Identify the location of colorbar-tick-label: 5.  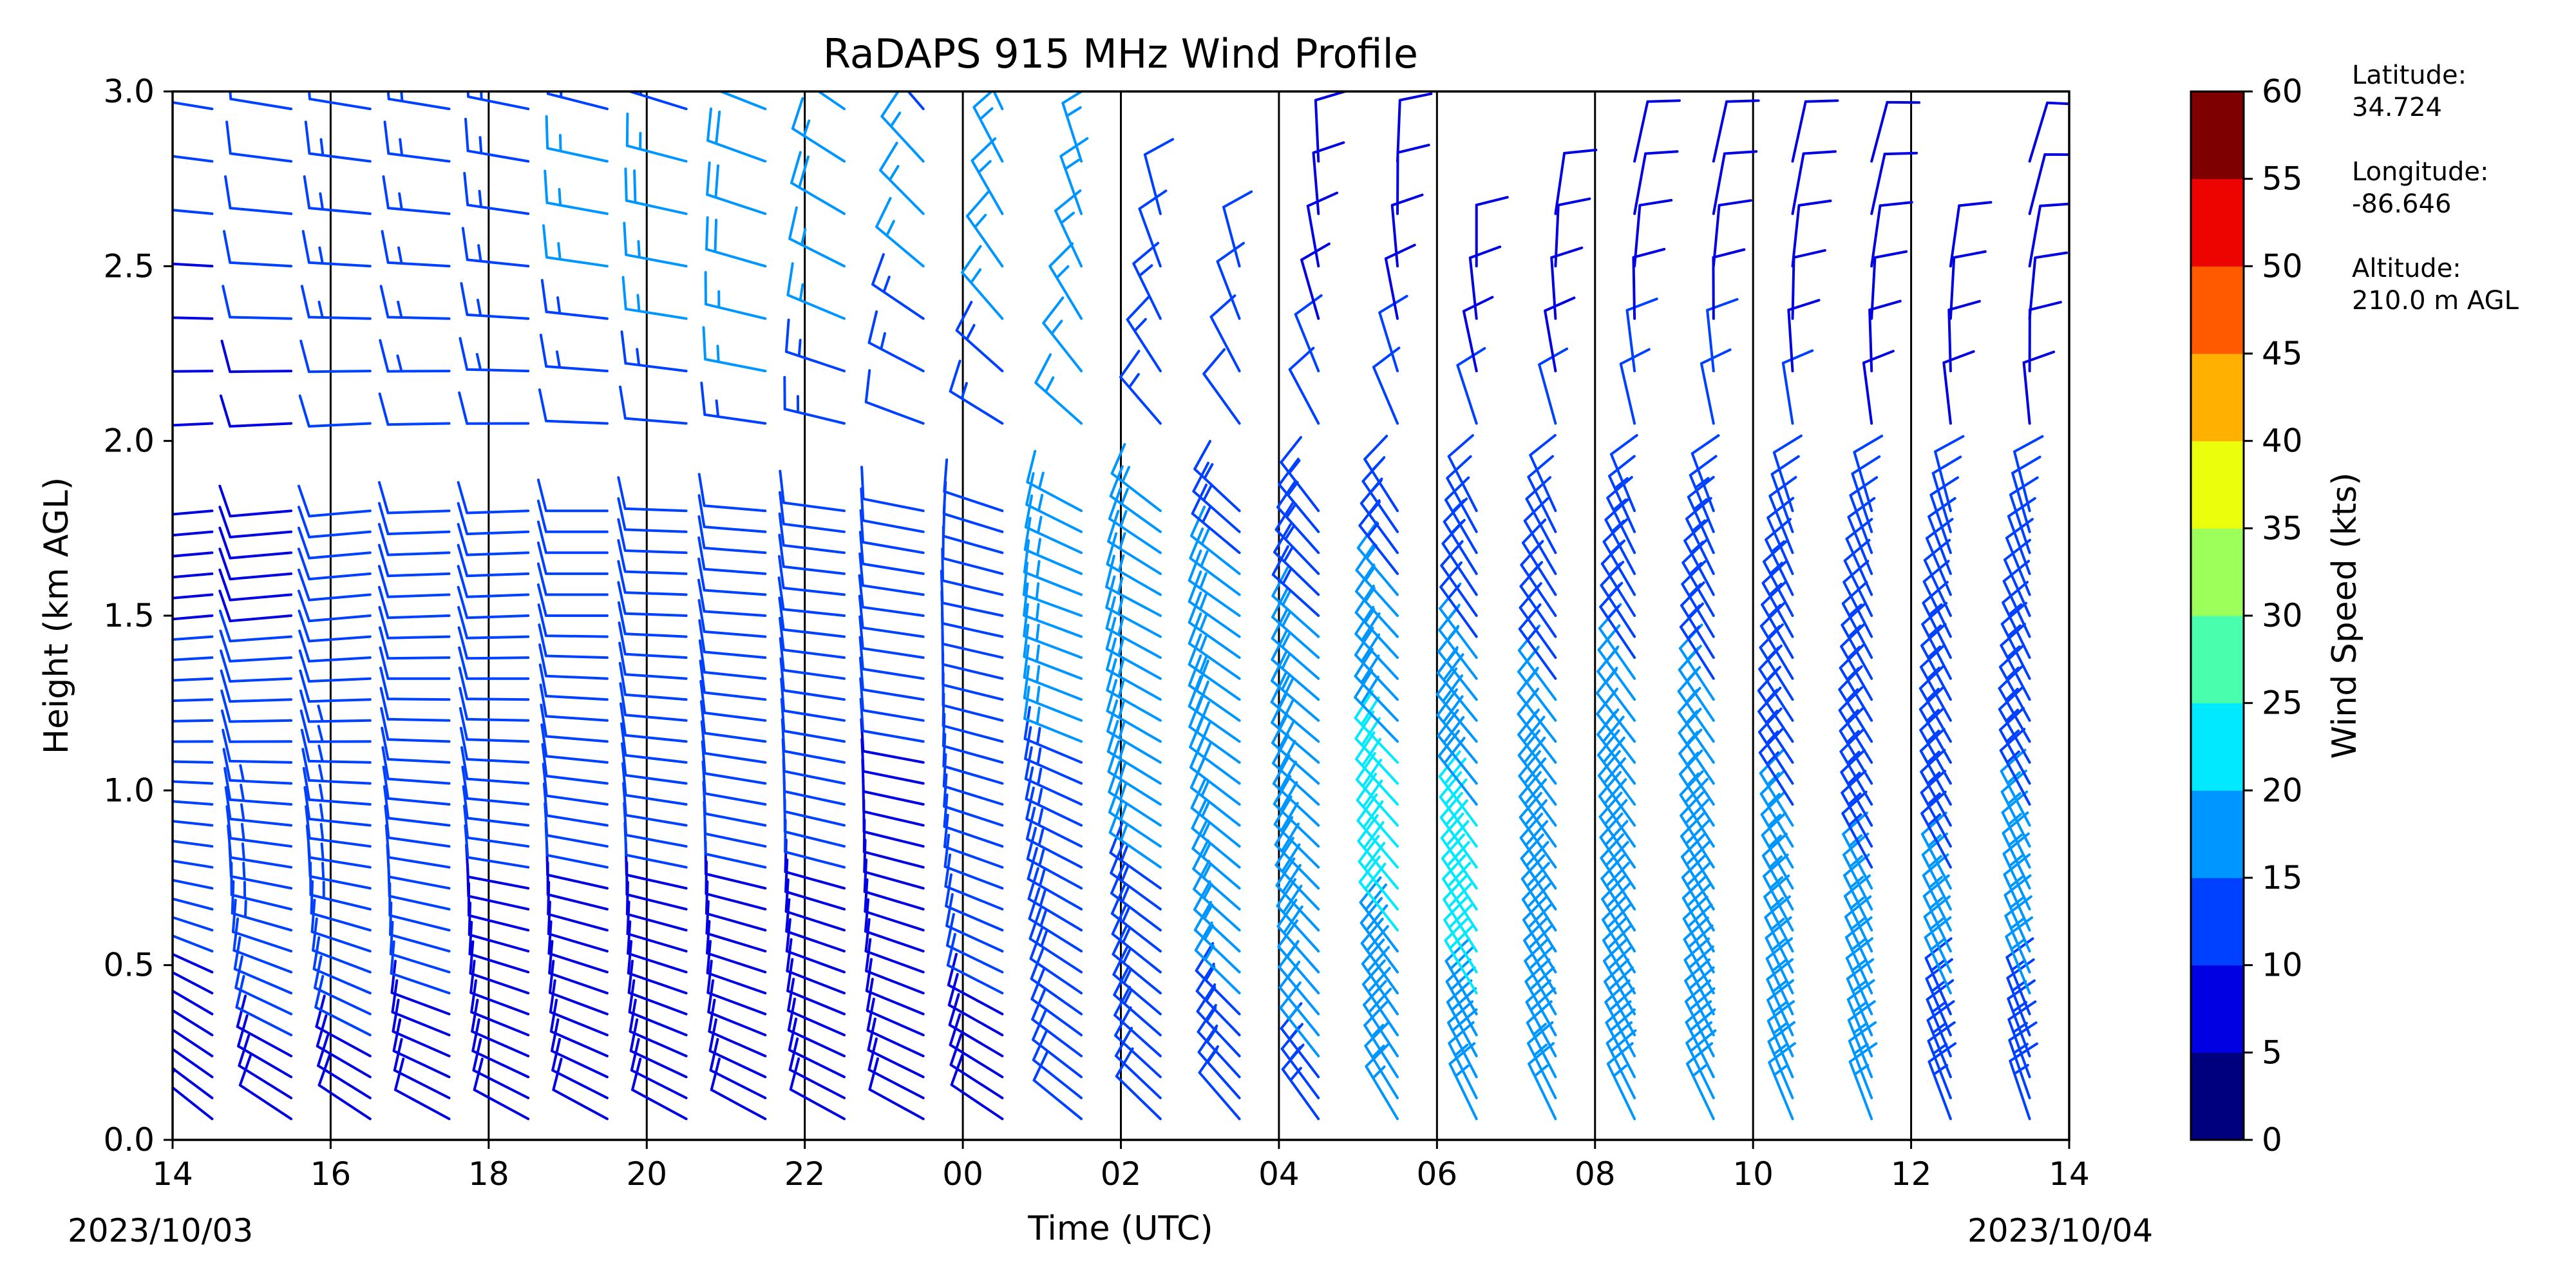
(2272, 1052).